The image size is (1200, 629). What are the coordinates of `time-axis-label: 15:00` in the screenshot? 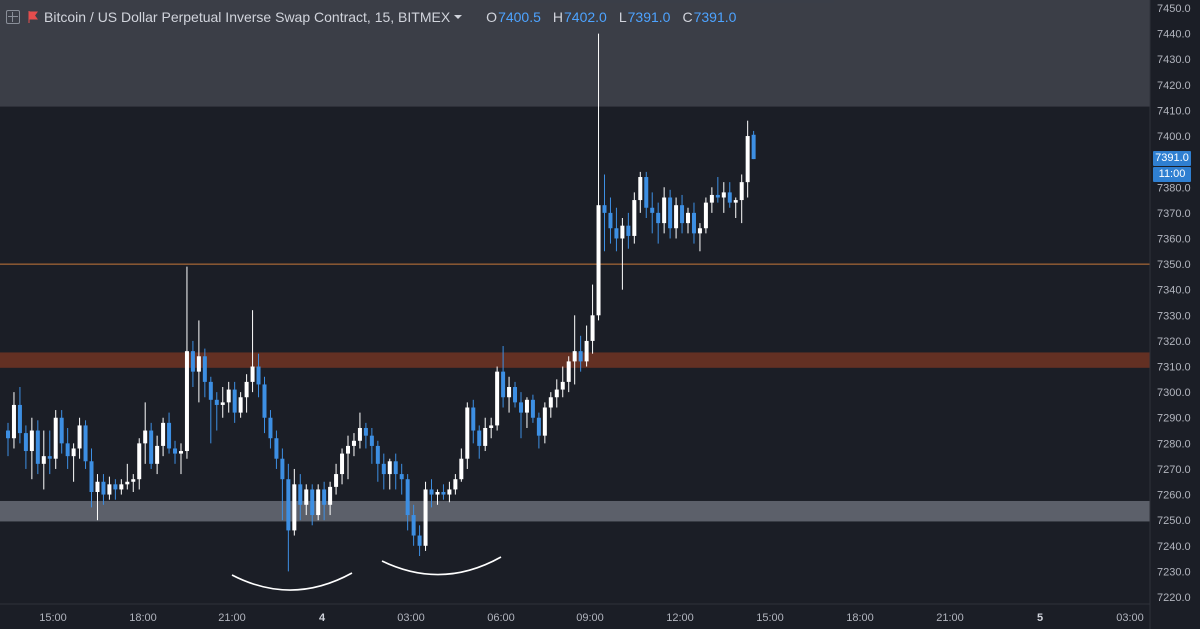 It's located at (53, 618).